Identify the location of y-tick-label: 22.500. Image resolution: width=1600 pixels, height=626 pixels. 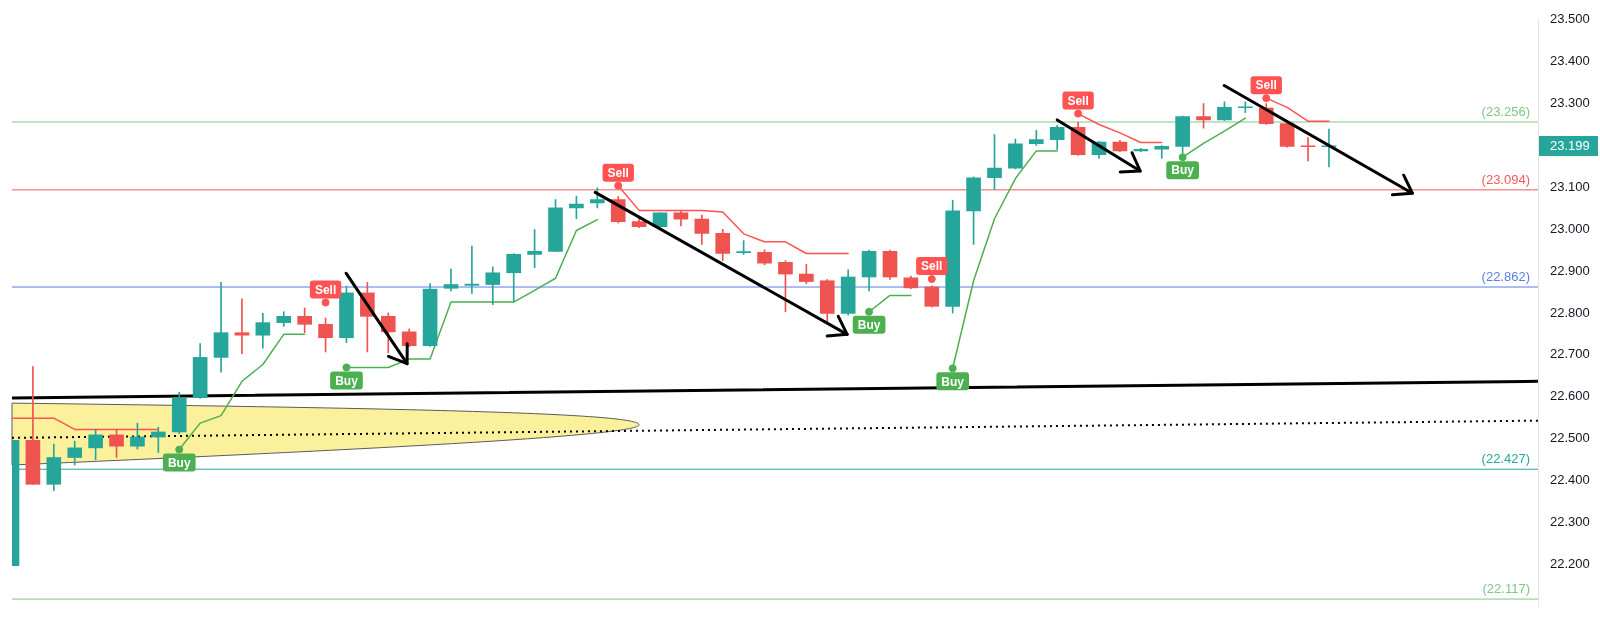
(1570, 438).